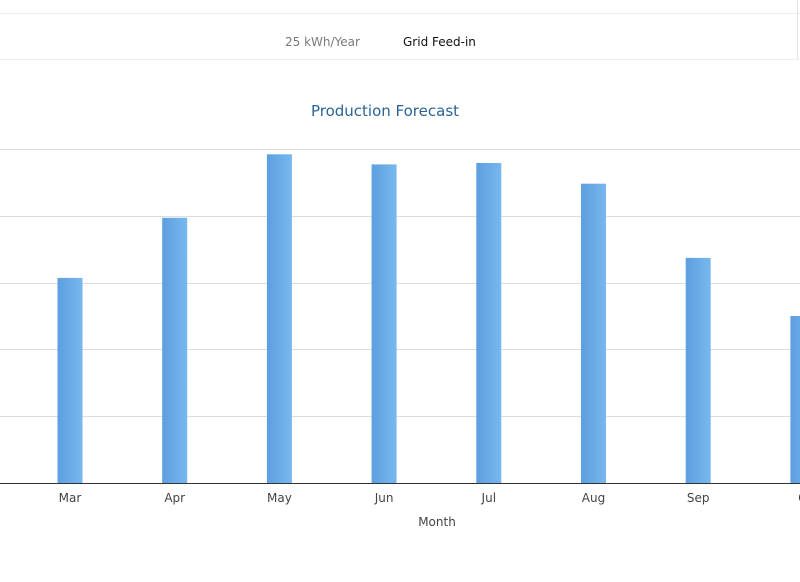 The height and width of the screenshot is (582, 800). I want to click on x-tick-labels: Mar Apr May Jun Jul Aug Sep O, so click(429, 498).